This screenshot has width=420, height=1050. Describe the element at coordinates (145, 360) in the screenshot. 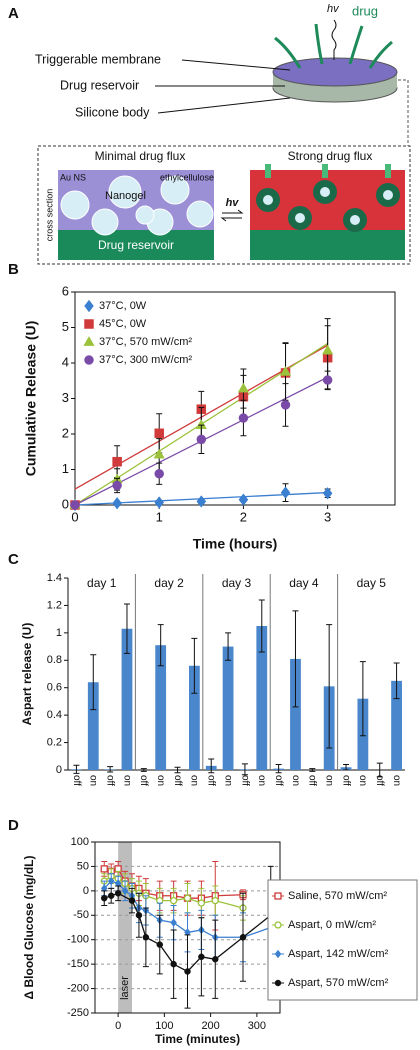

I see `legend-label: 37°C, 300 mW/cm²` at that location.